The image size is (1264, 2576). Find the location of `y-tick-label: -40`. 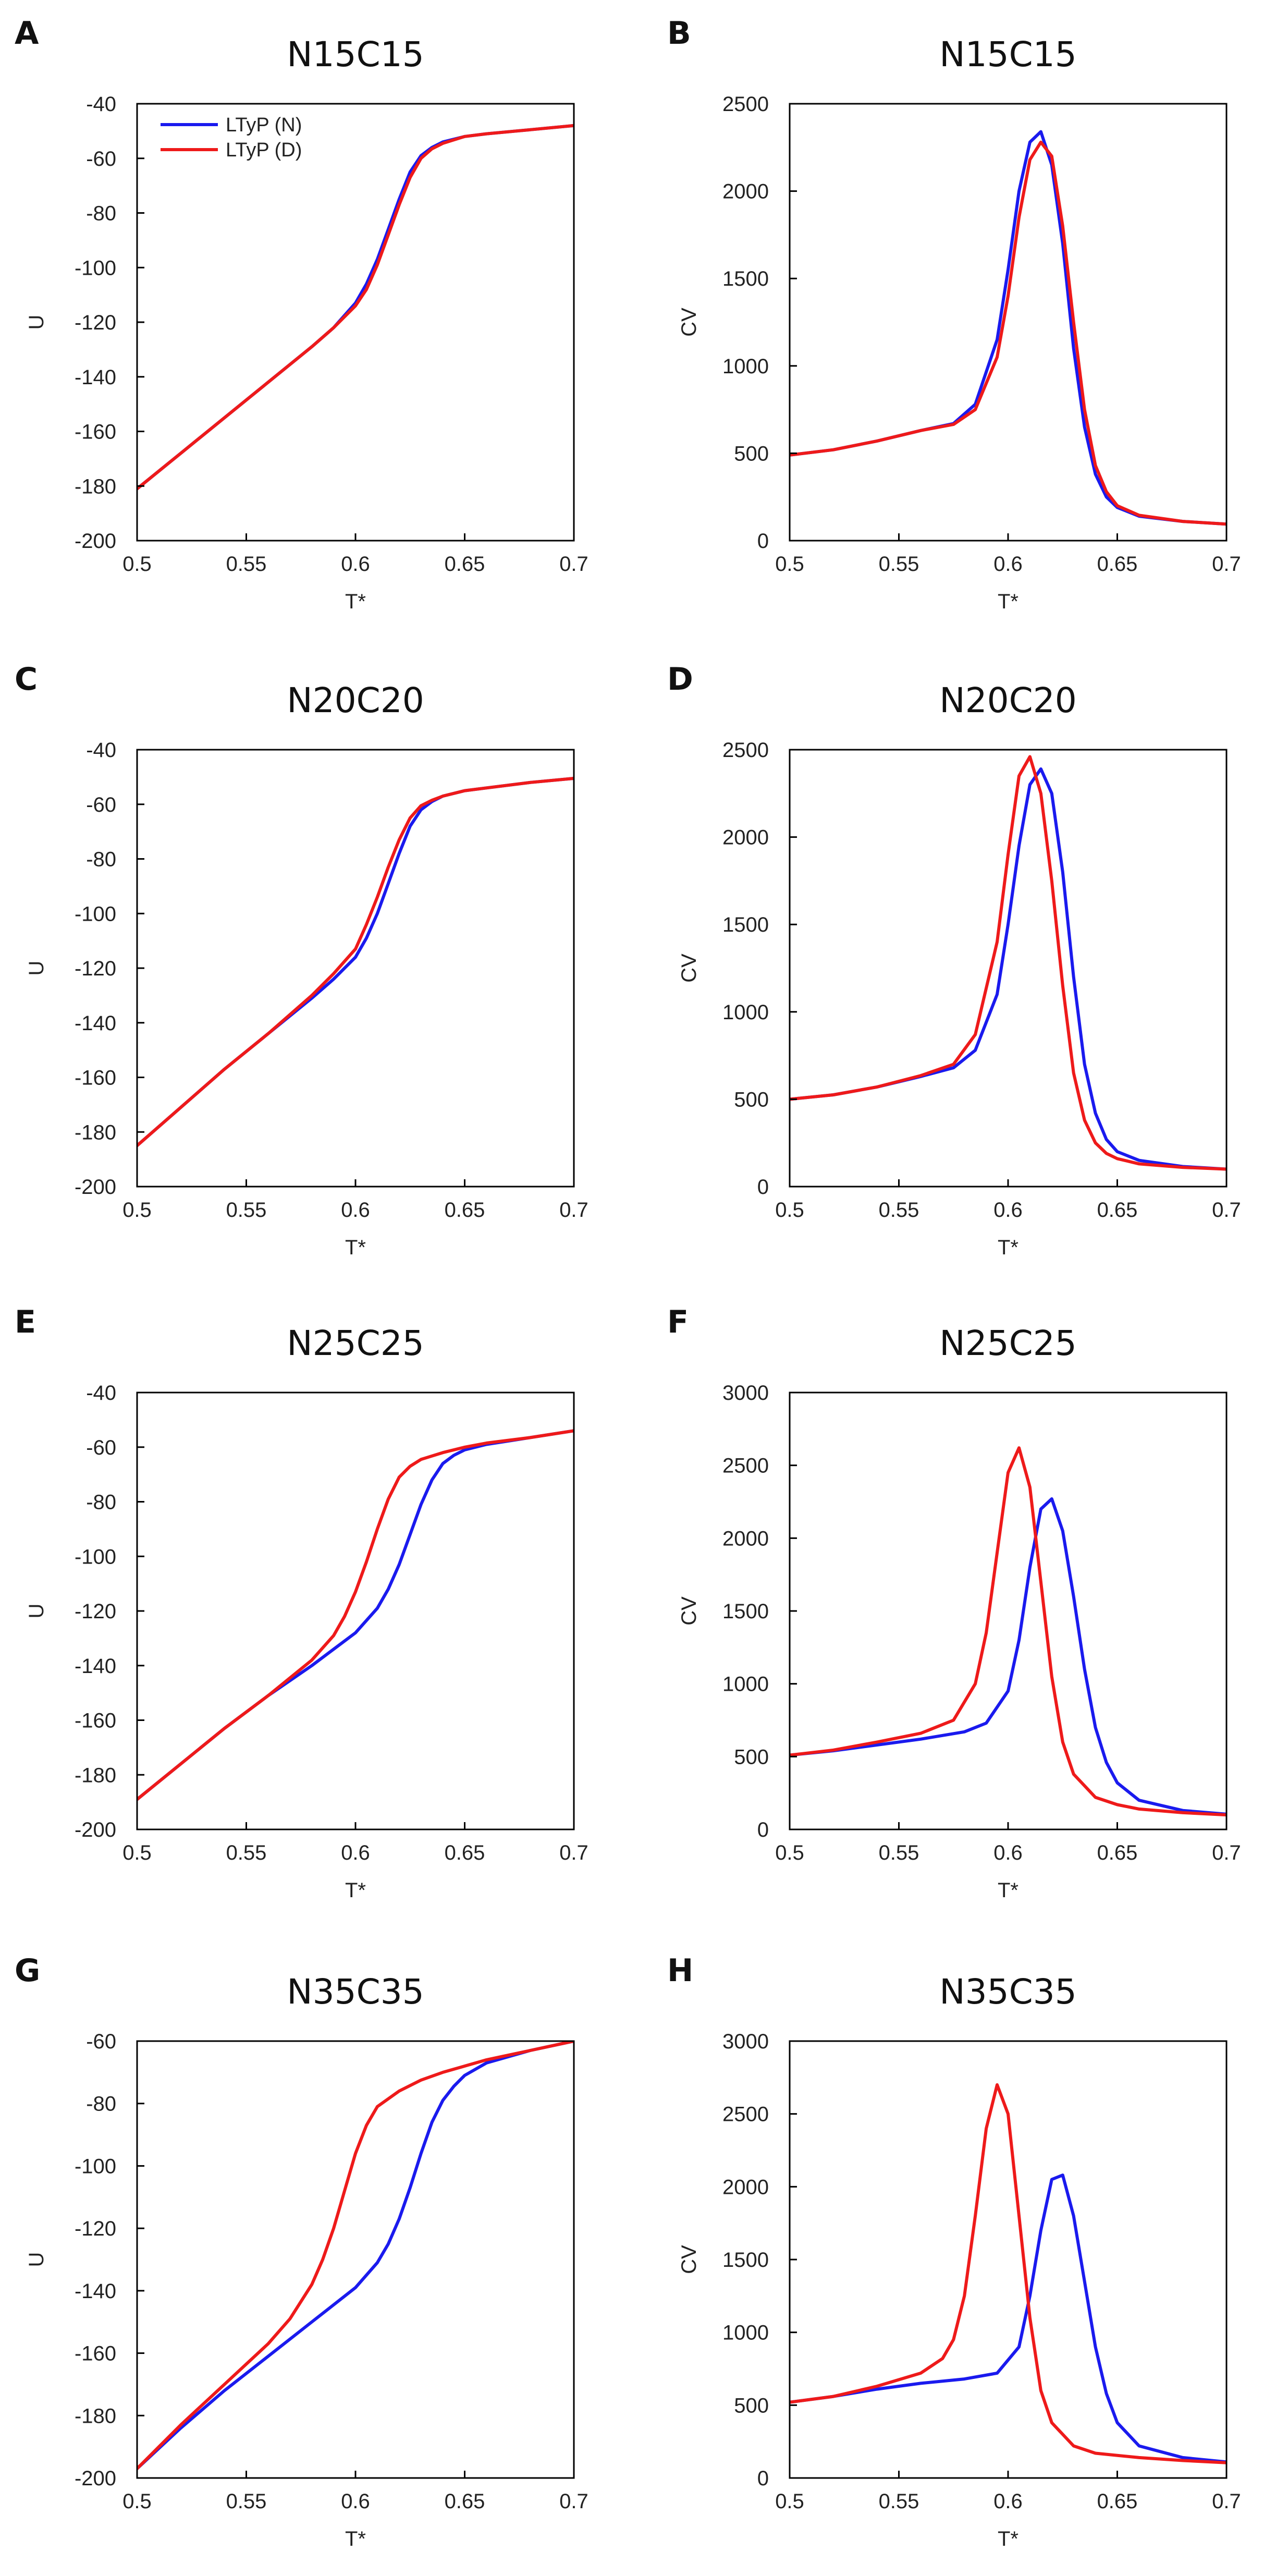

y-tick-label: -40 is located at coordinates (101, 750).